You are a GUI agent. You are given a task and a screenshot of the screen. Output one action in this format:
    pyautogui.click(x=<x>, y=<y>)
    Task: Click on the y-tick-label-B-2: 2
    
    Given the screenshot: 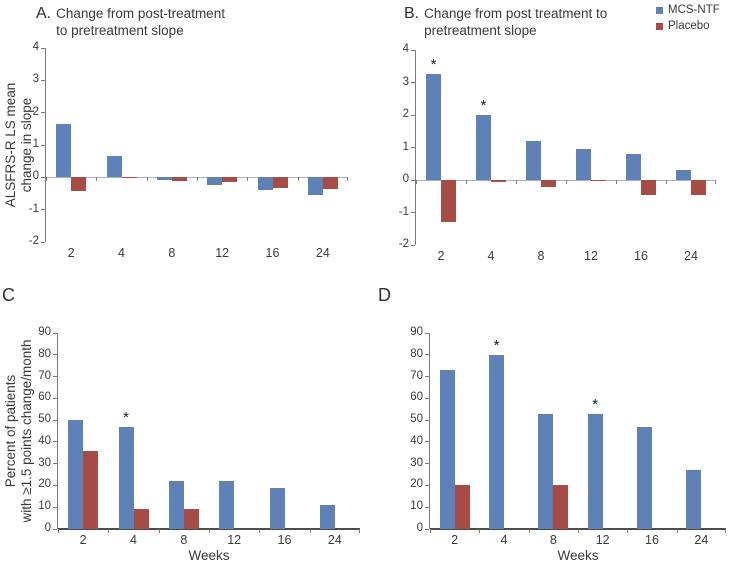 What is the action you would take?
    pyautogui.click(x=405, y=114)
    